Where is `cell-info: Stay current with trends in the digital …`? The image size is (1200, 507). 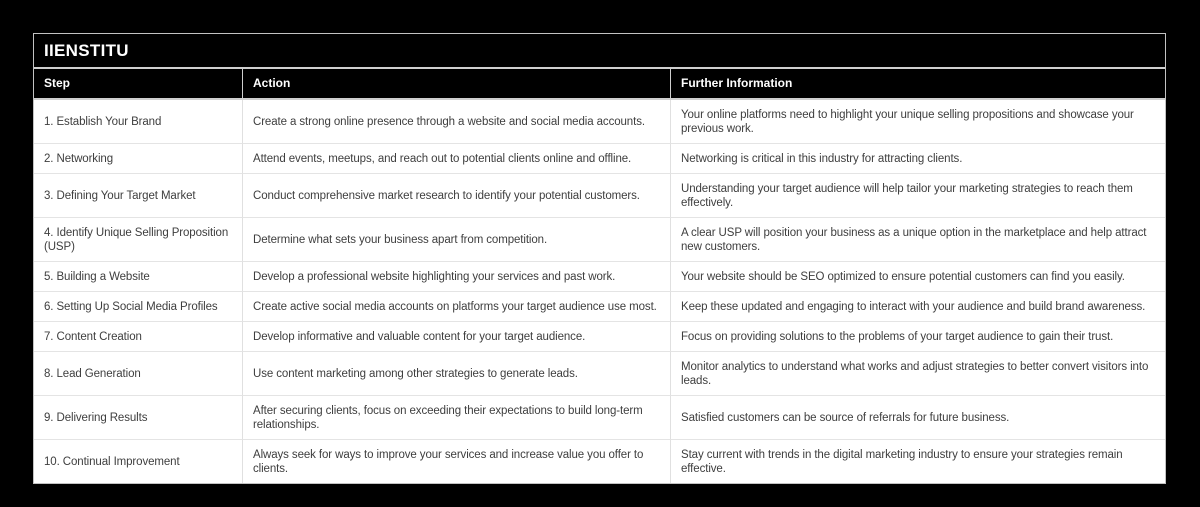 cell-info: Stay current with trends in the digital … is located at coordinates (902, 461).